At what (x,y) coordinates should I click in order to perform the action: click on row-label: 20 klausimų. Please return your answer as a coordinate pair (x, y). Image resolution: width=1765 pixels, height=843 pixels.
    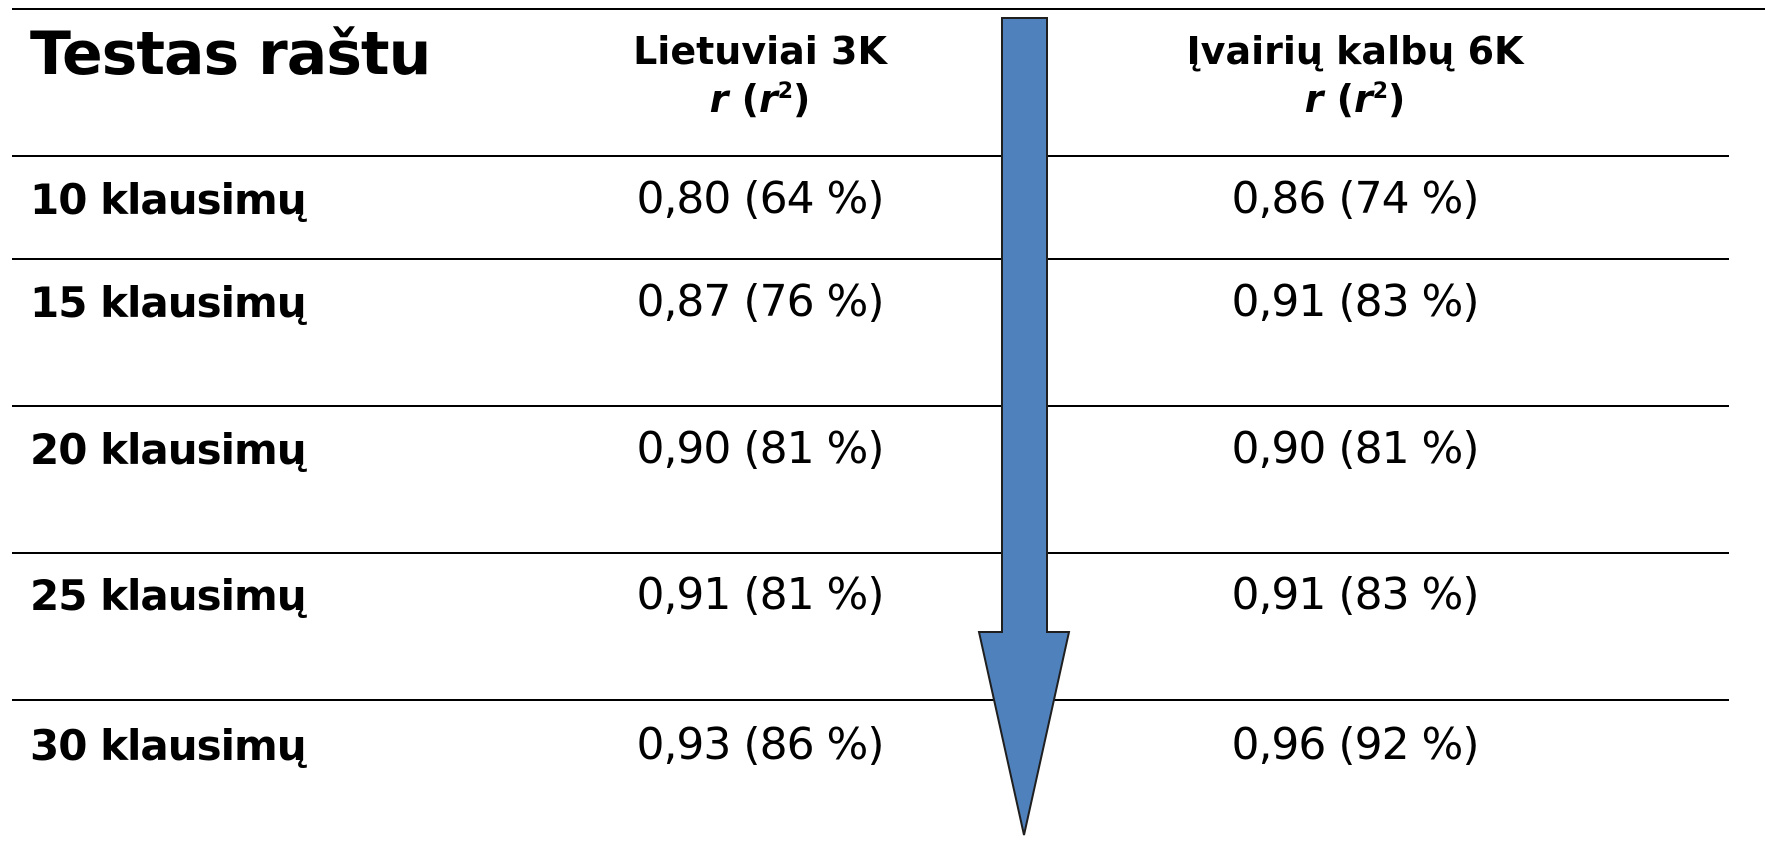
    Looking at the image, I should click on (168, 449).